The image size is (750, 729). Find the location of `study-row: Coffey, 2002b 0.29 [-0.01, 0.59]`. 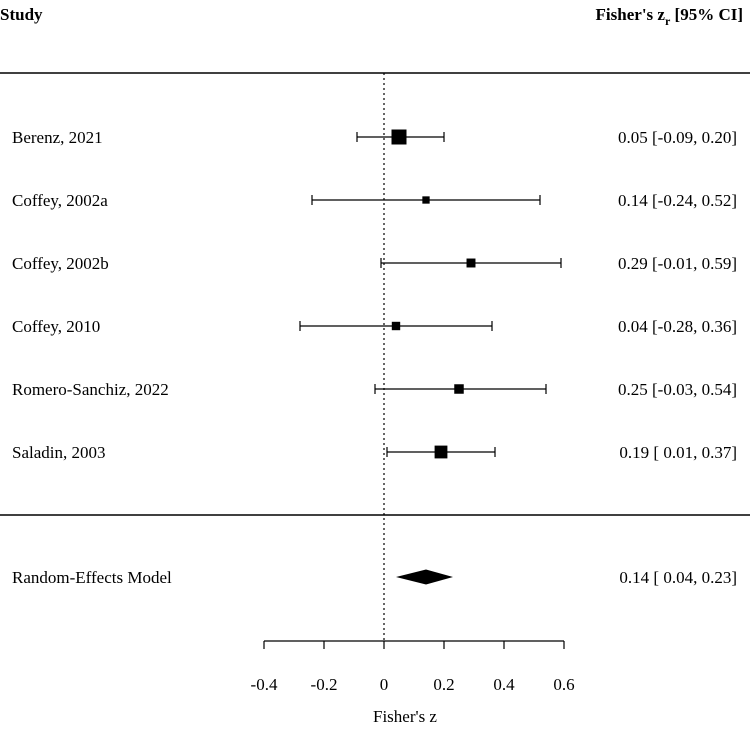

study-row: Coffey, 2002b 0.29 [-0.01, 0.59] is located at coordinates (374, 263).